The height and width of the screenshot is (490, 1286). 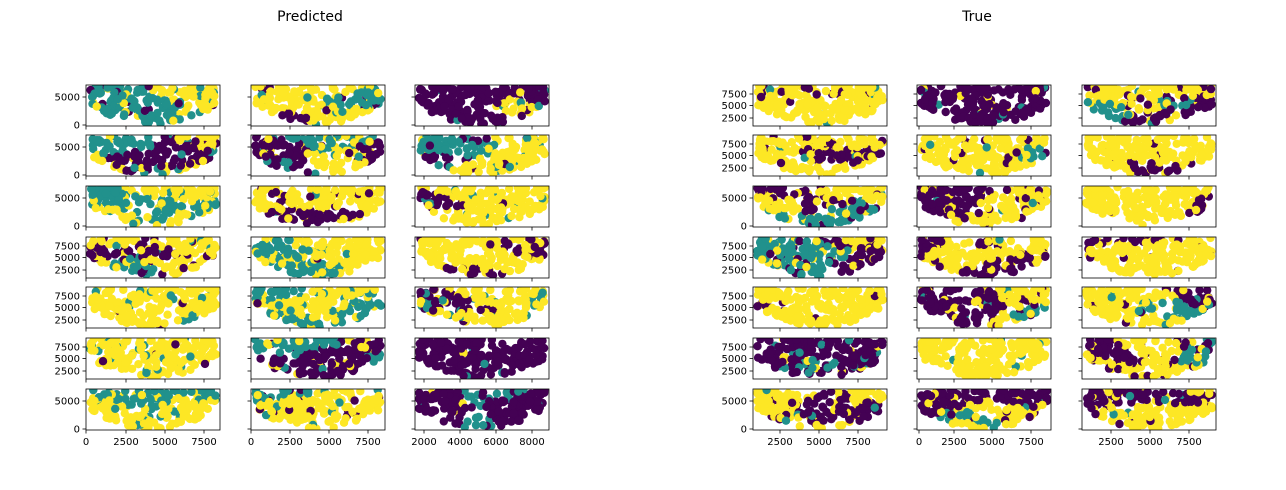 What do you see at coordinates (164, 442) in the screenshot?
I see `x-tick-label: 5000` at bounding box center [164, 442].